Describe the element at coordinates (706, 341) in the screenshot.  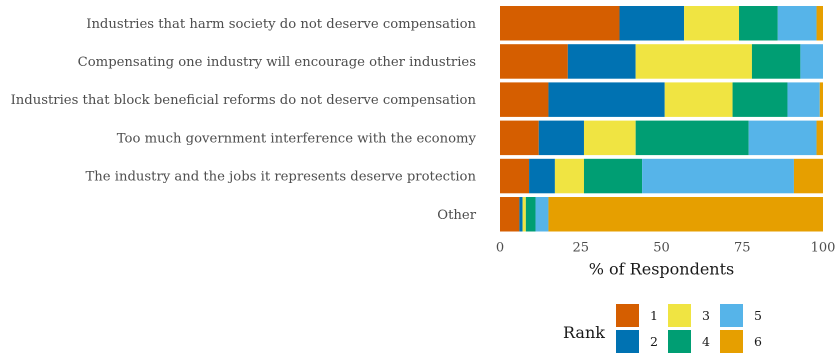
I see `legend-label: 4` at that location.